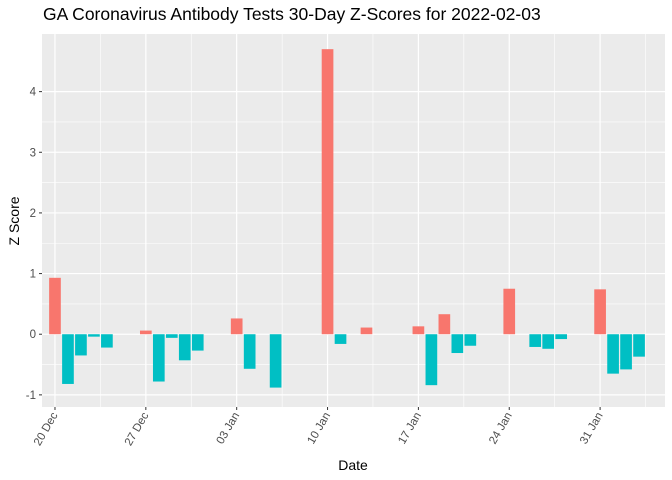  Describe the element at coordinates (33, 214) in the screenshot. I see `y-tick-label: 2` at that location.